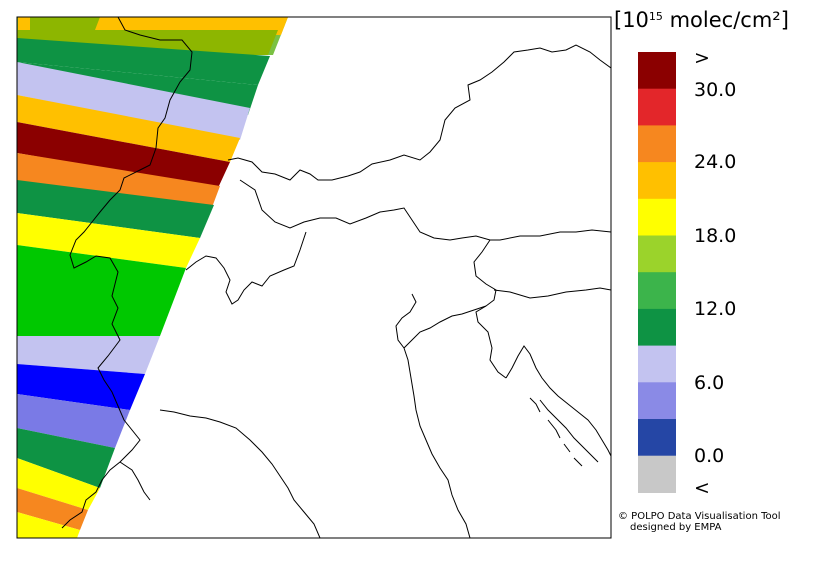 The height and width of the screenshot is (566, 813). I want to click on credit-line: designed by EMPA, so click(676, 527).